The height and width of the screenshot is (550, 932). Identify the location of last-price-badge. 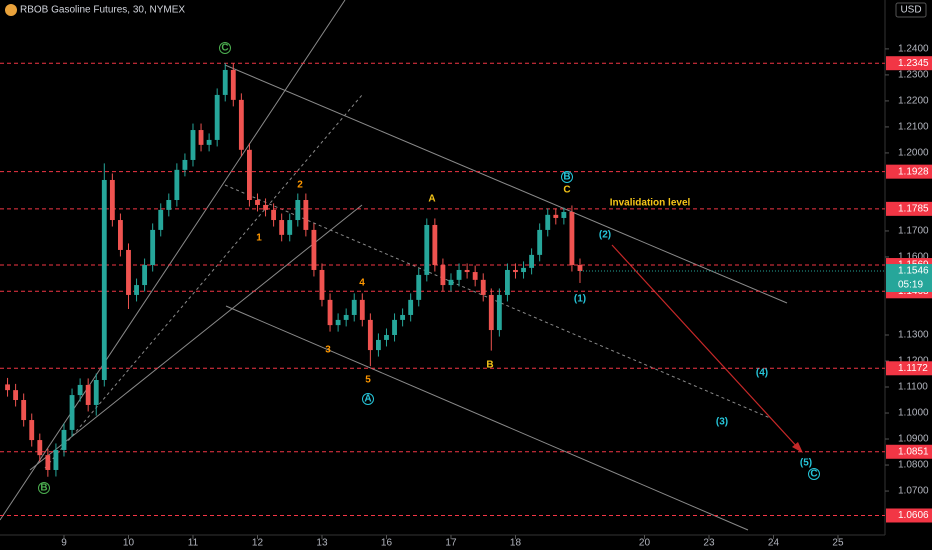
(909, 278).